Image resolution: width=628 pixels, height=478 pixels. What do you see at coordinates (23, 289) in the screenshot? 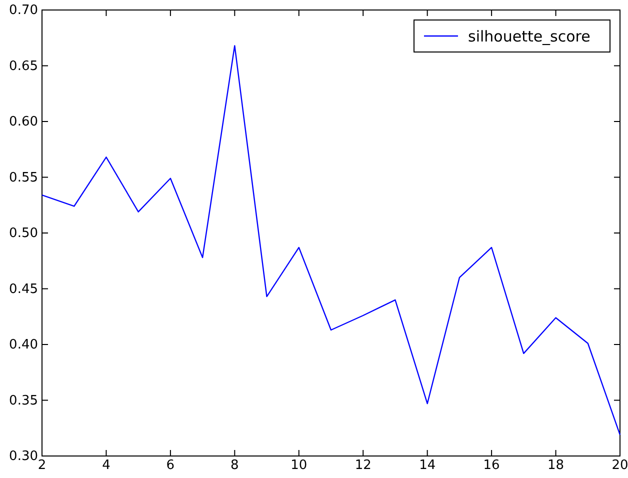
I see `y-tick-label: 0.45` at bounding box center [23, 289].